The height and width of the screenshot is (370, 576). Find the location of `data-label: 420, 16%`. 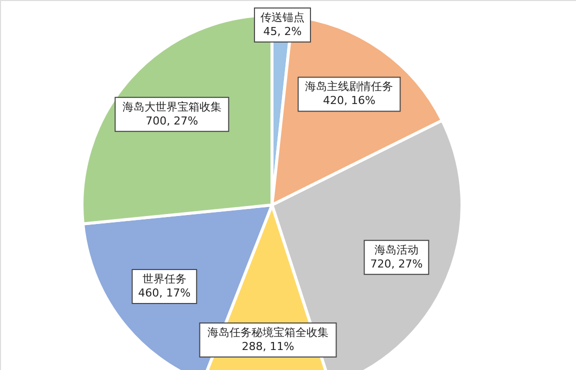

data-label: 420, 16% is located at coordinates (349, 101).